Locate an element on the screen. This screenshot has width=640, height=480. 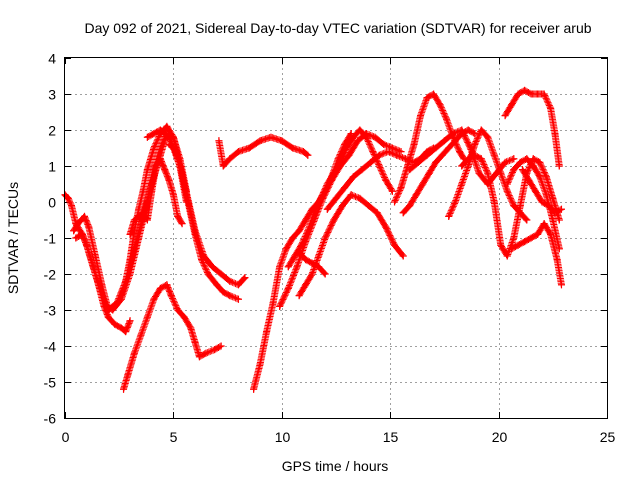
x-tick-label: 20 is located at coordinates (500, 437).